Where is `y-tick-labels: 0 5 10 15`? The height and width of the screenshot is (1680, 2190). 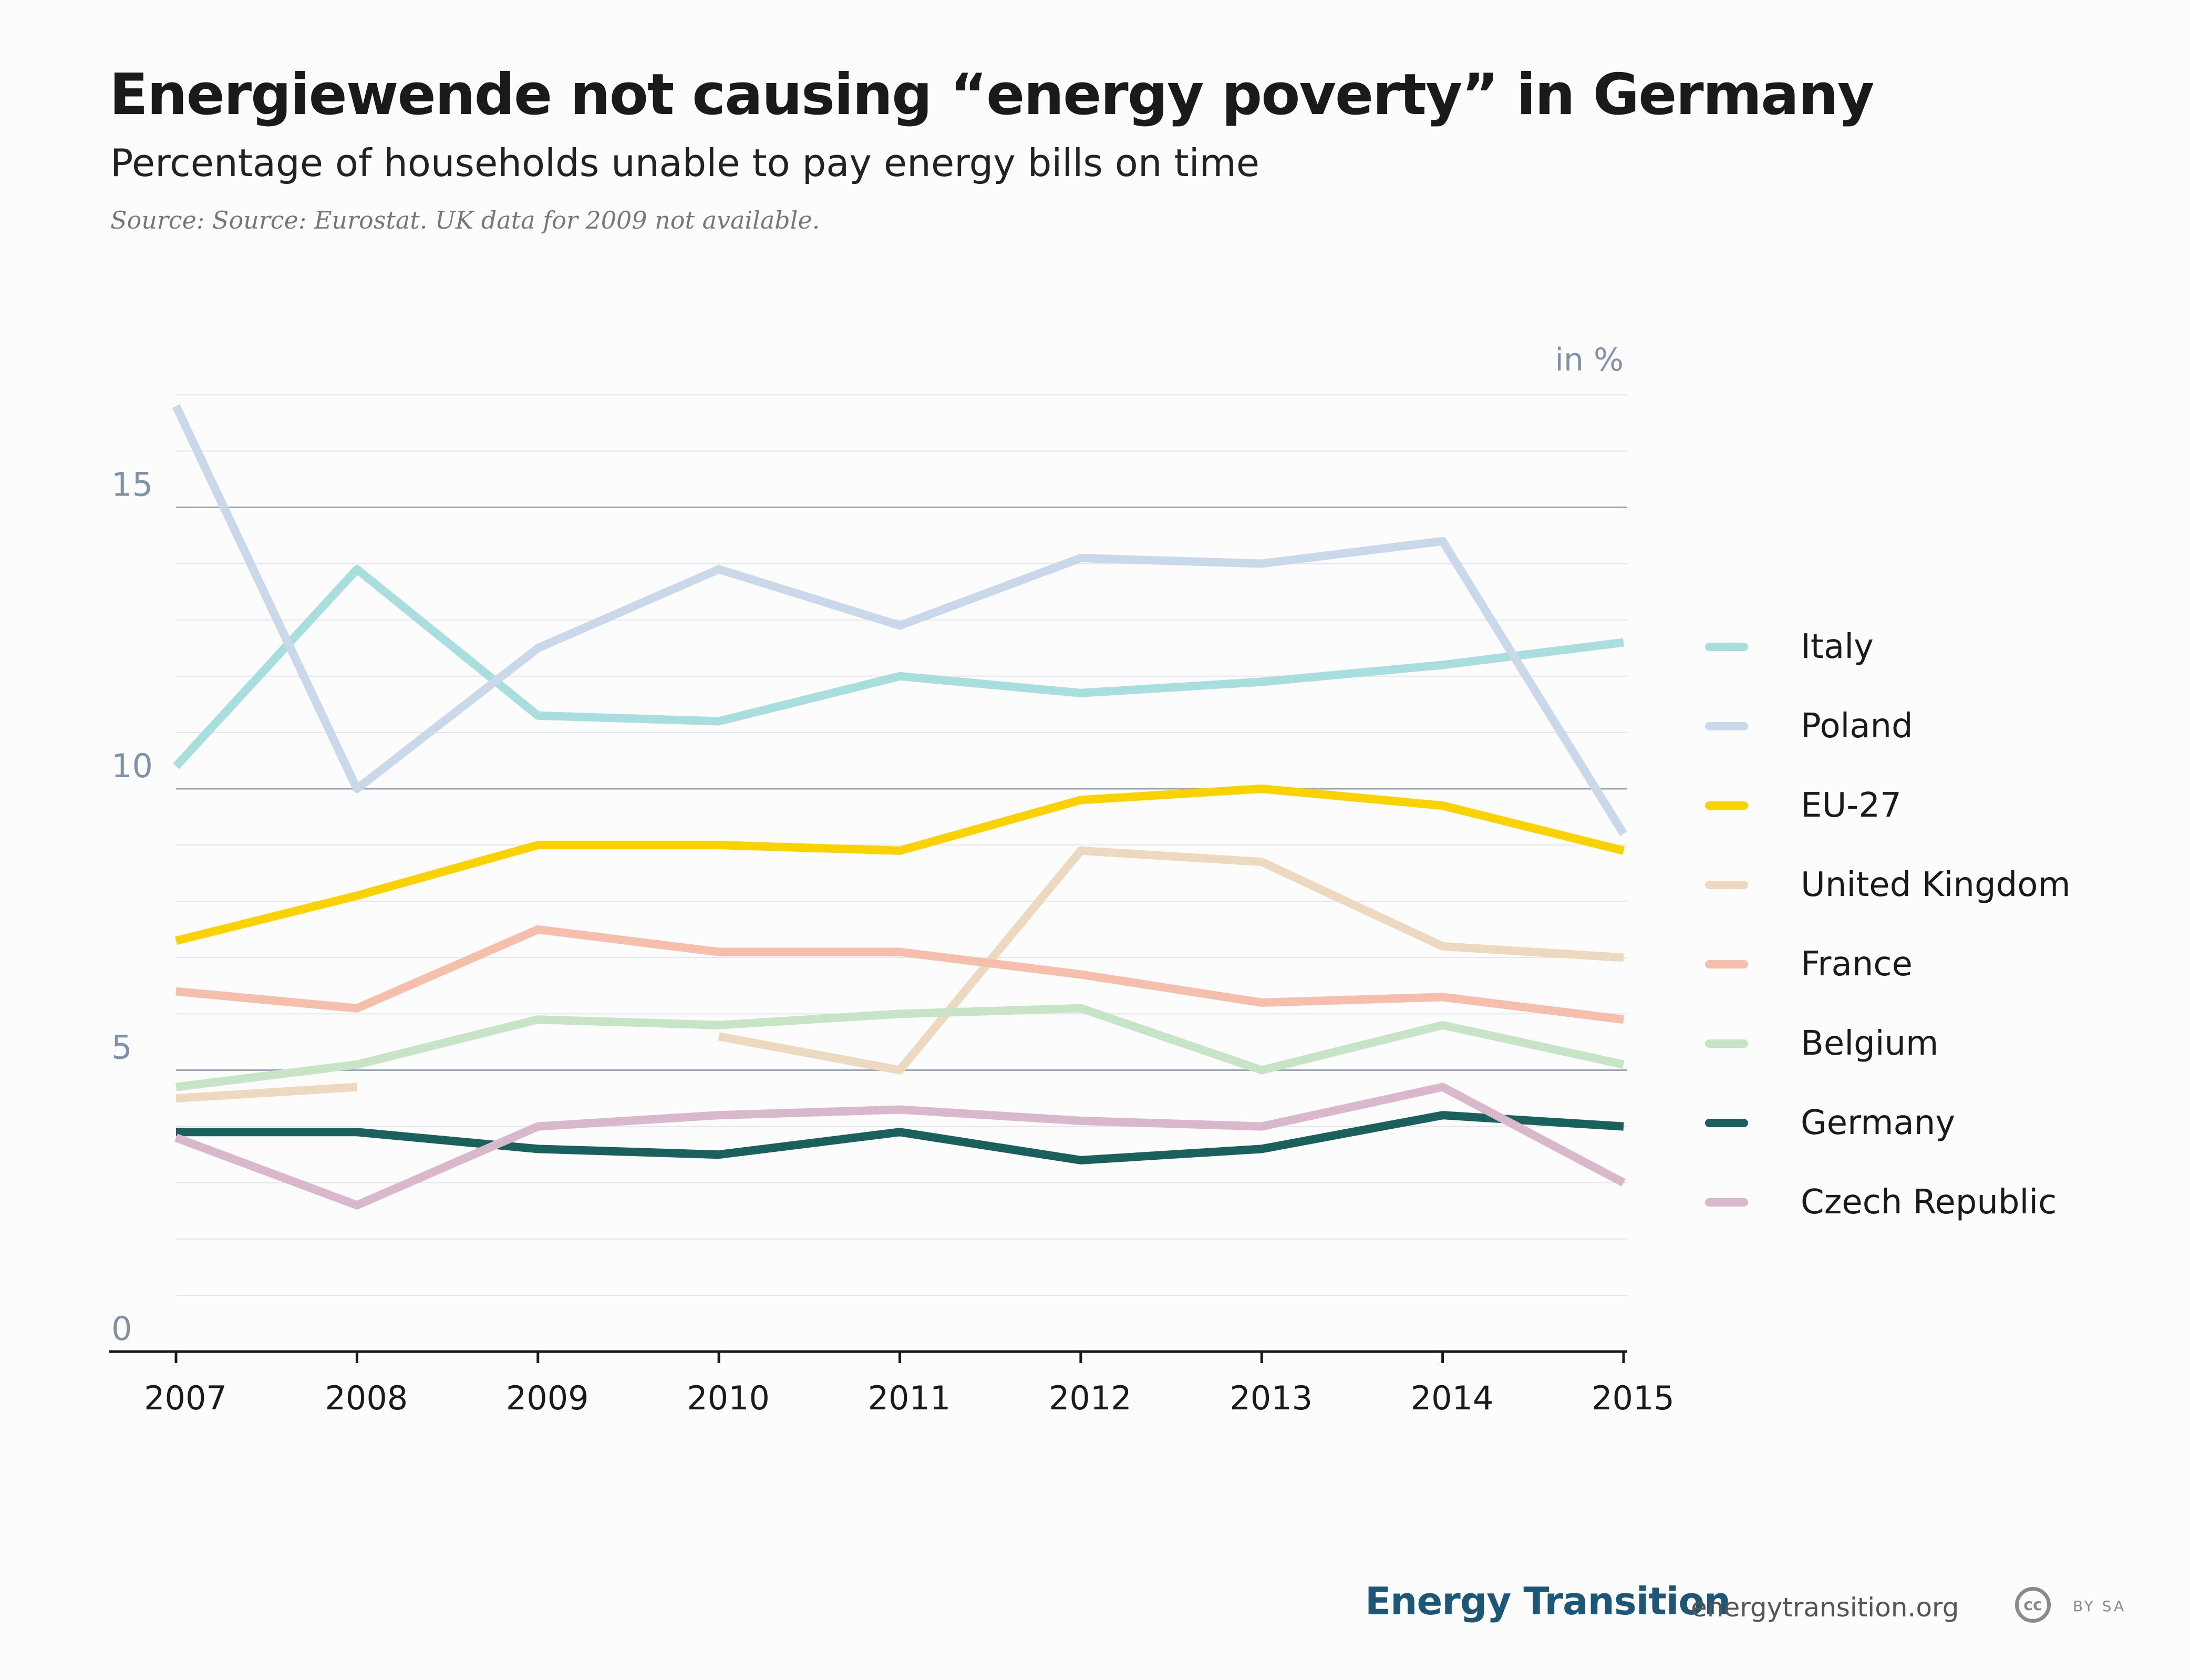 y-tick-labels: 0 5 10 15 is located at coordinates (132, 907).